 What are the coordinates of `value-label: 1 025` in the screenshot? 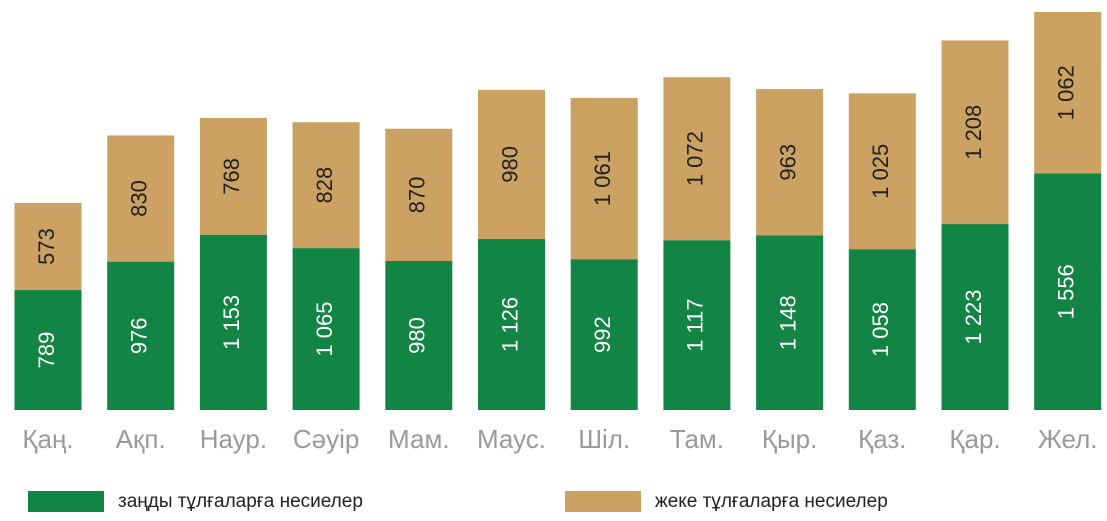 It's located at (880, 171).